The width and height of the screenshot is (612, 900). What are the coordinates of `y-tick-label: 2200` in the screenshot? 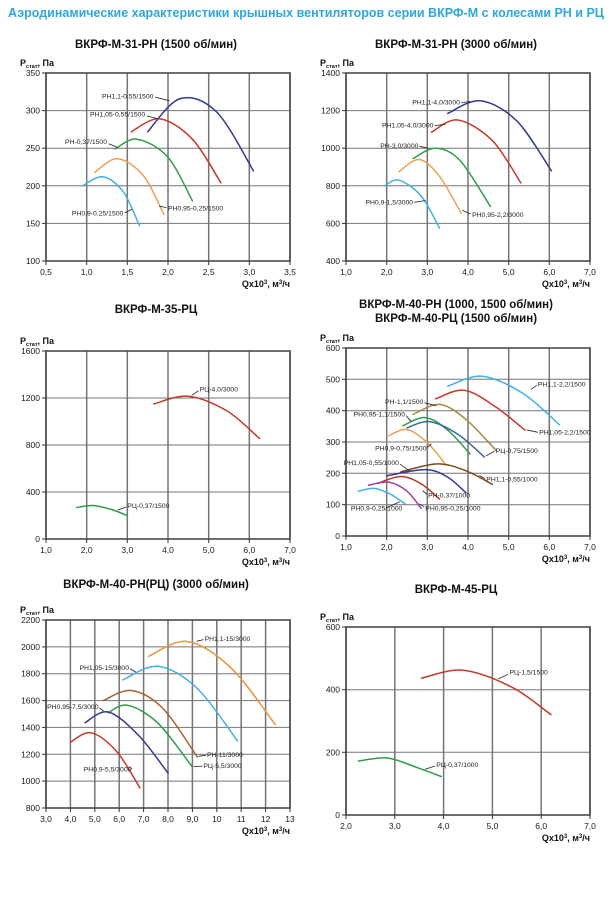 It's located at (30, 620).